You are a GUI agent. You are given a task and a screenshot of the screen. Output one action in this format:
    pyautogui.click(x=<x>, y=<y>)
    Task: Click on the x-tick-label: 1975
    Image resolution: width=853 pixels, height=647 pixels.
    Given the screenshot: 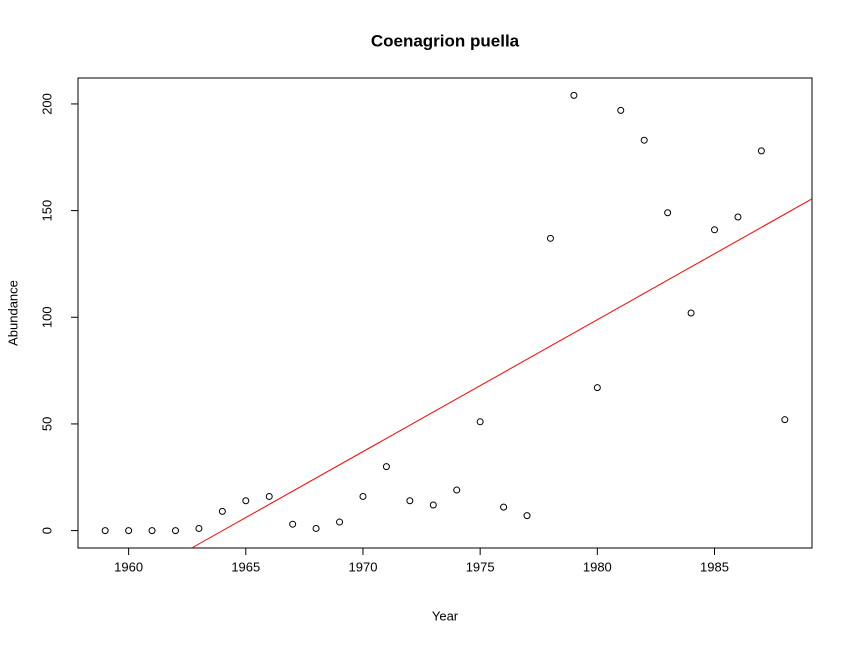 What is the action you would take?
    pyautogui.click(x=480, y=566)
    